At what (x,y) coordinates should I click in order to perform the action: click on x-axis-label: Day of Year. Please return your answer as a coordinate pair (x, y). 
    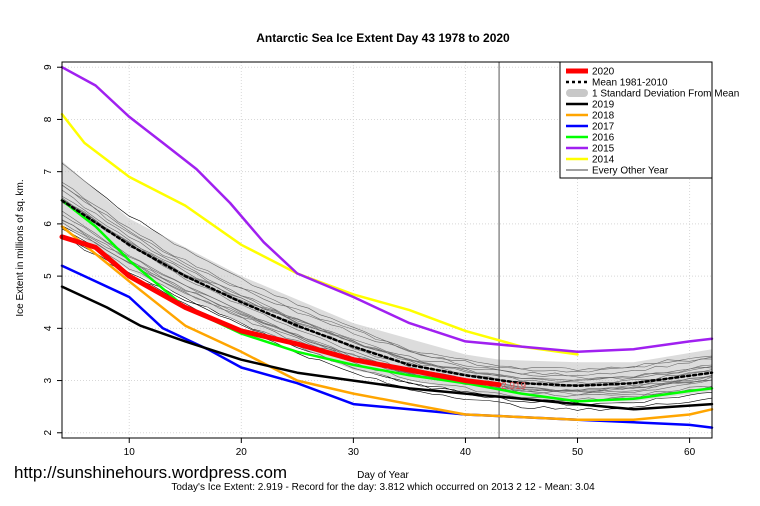
    Looking at the image, I should click on (383, 475).